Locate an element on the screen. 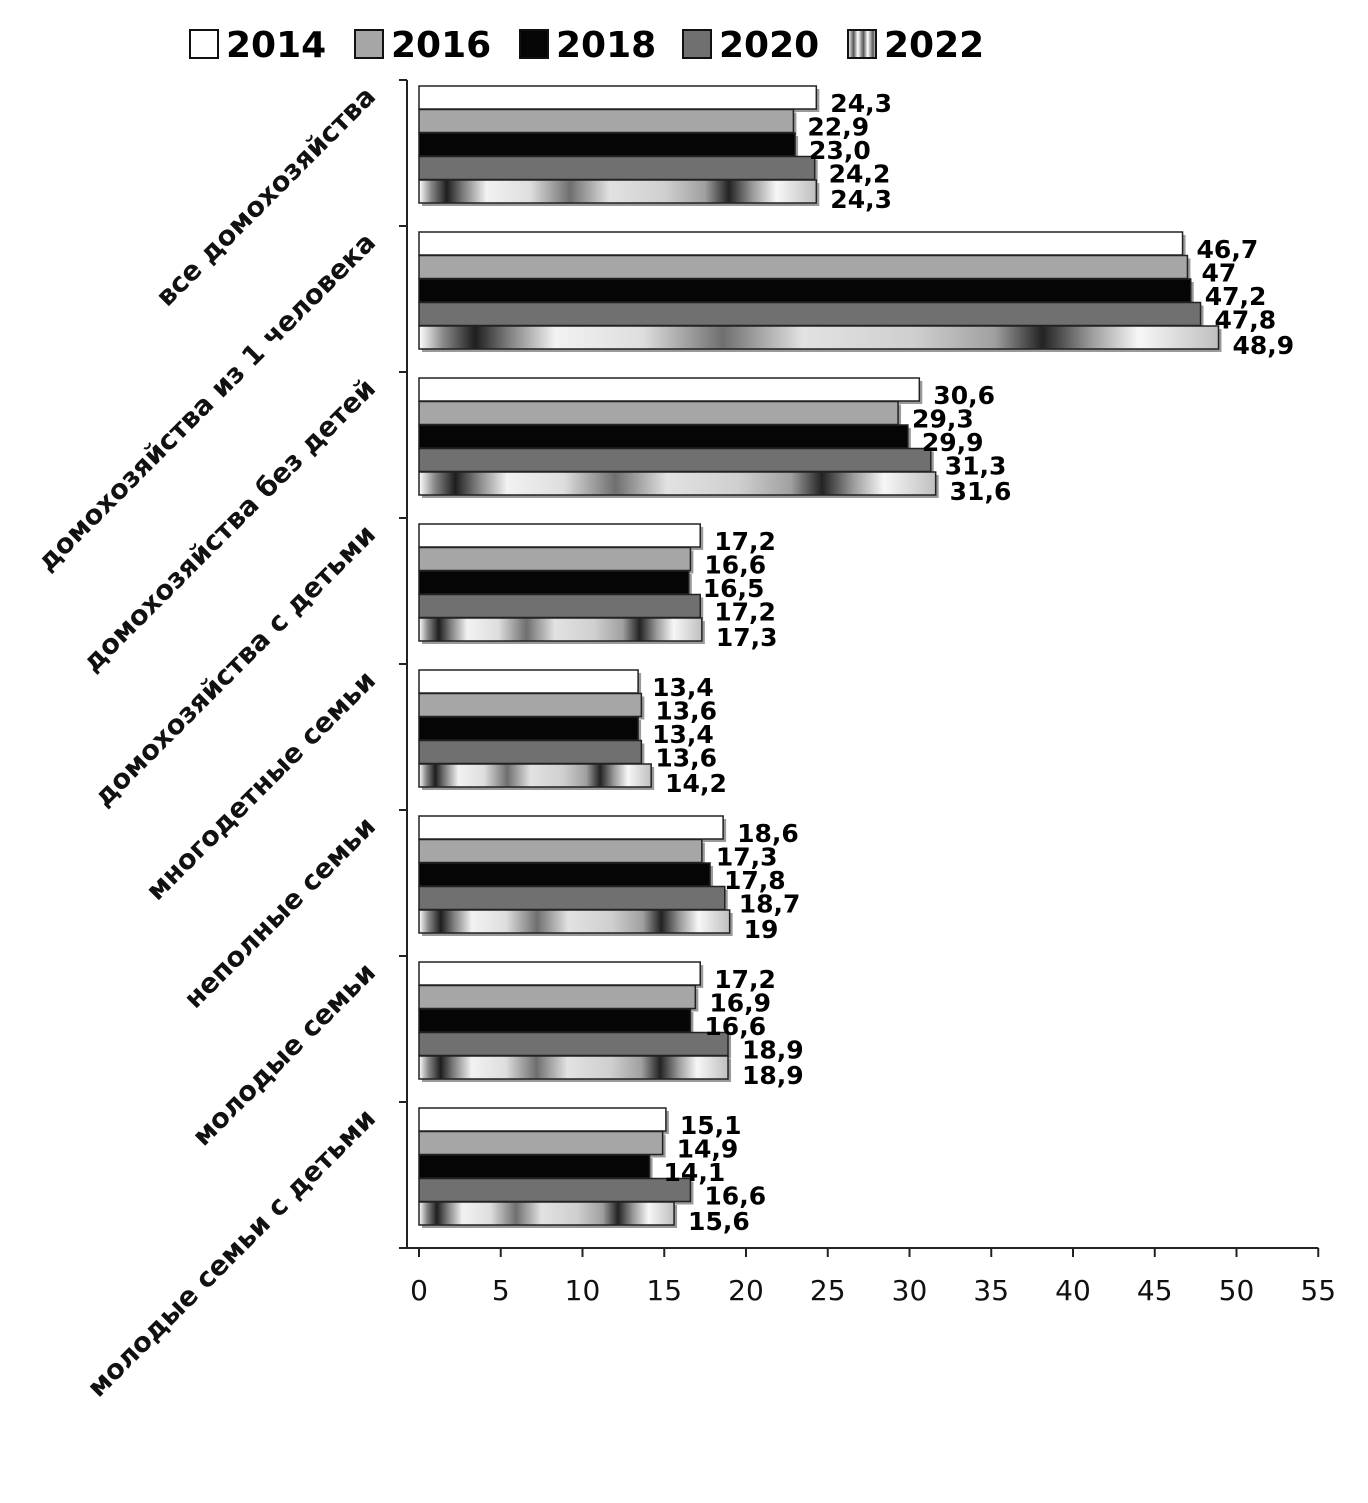  value-label: 14,2 is located at coordinates (696, 783).